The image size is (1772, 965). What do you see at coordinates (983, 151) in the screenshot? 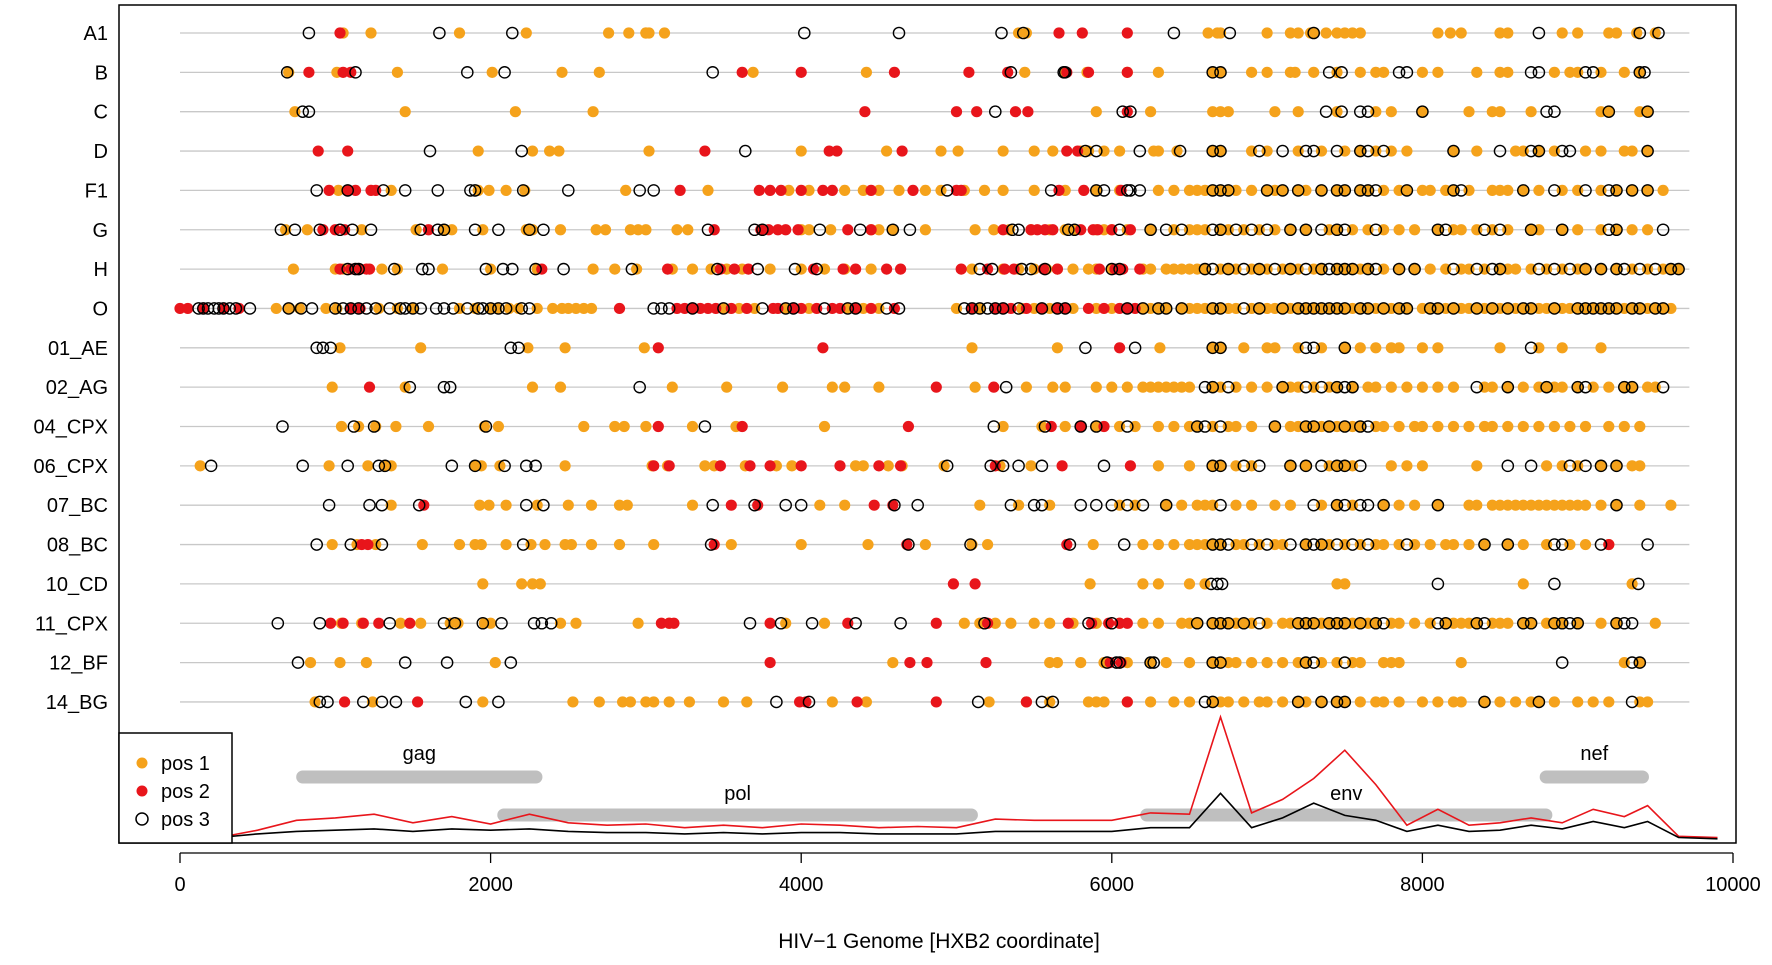
I see `row-points-d` at bounding box center [983, 151].